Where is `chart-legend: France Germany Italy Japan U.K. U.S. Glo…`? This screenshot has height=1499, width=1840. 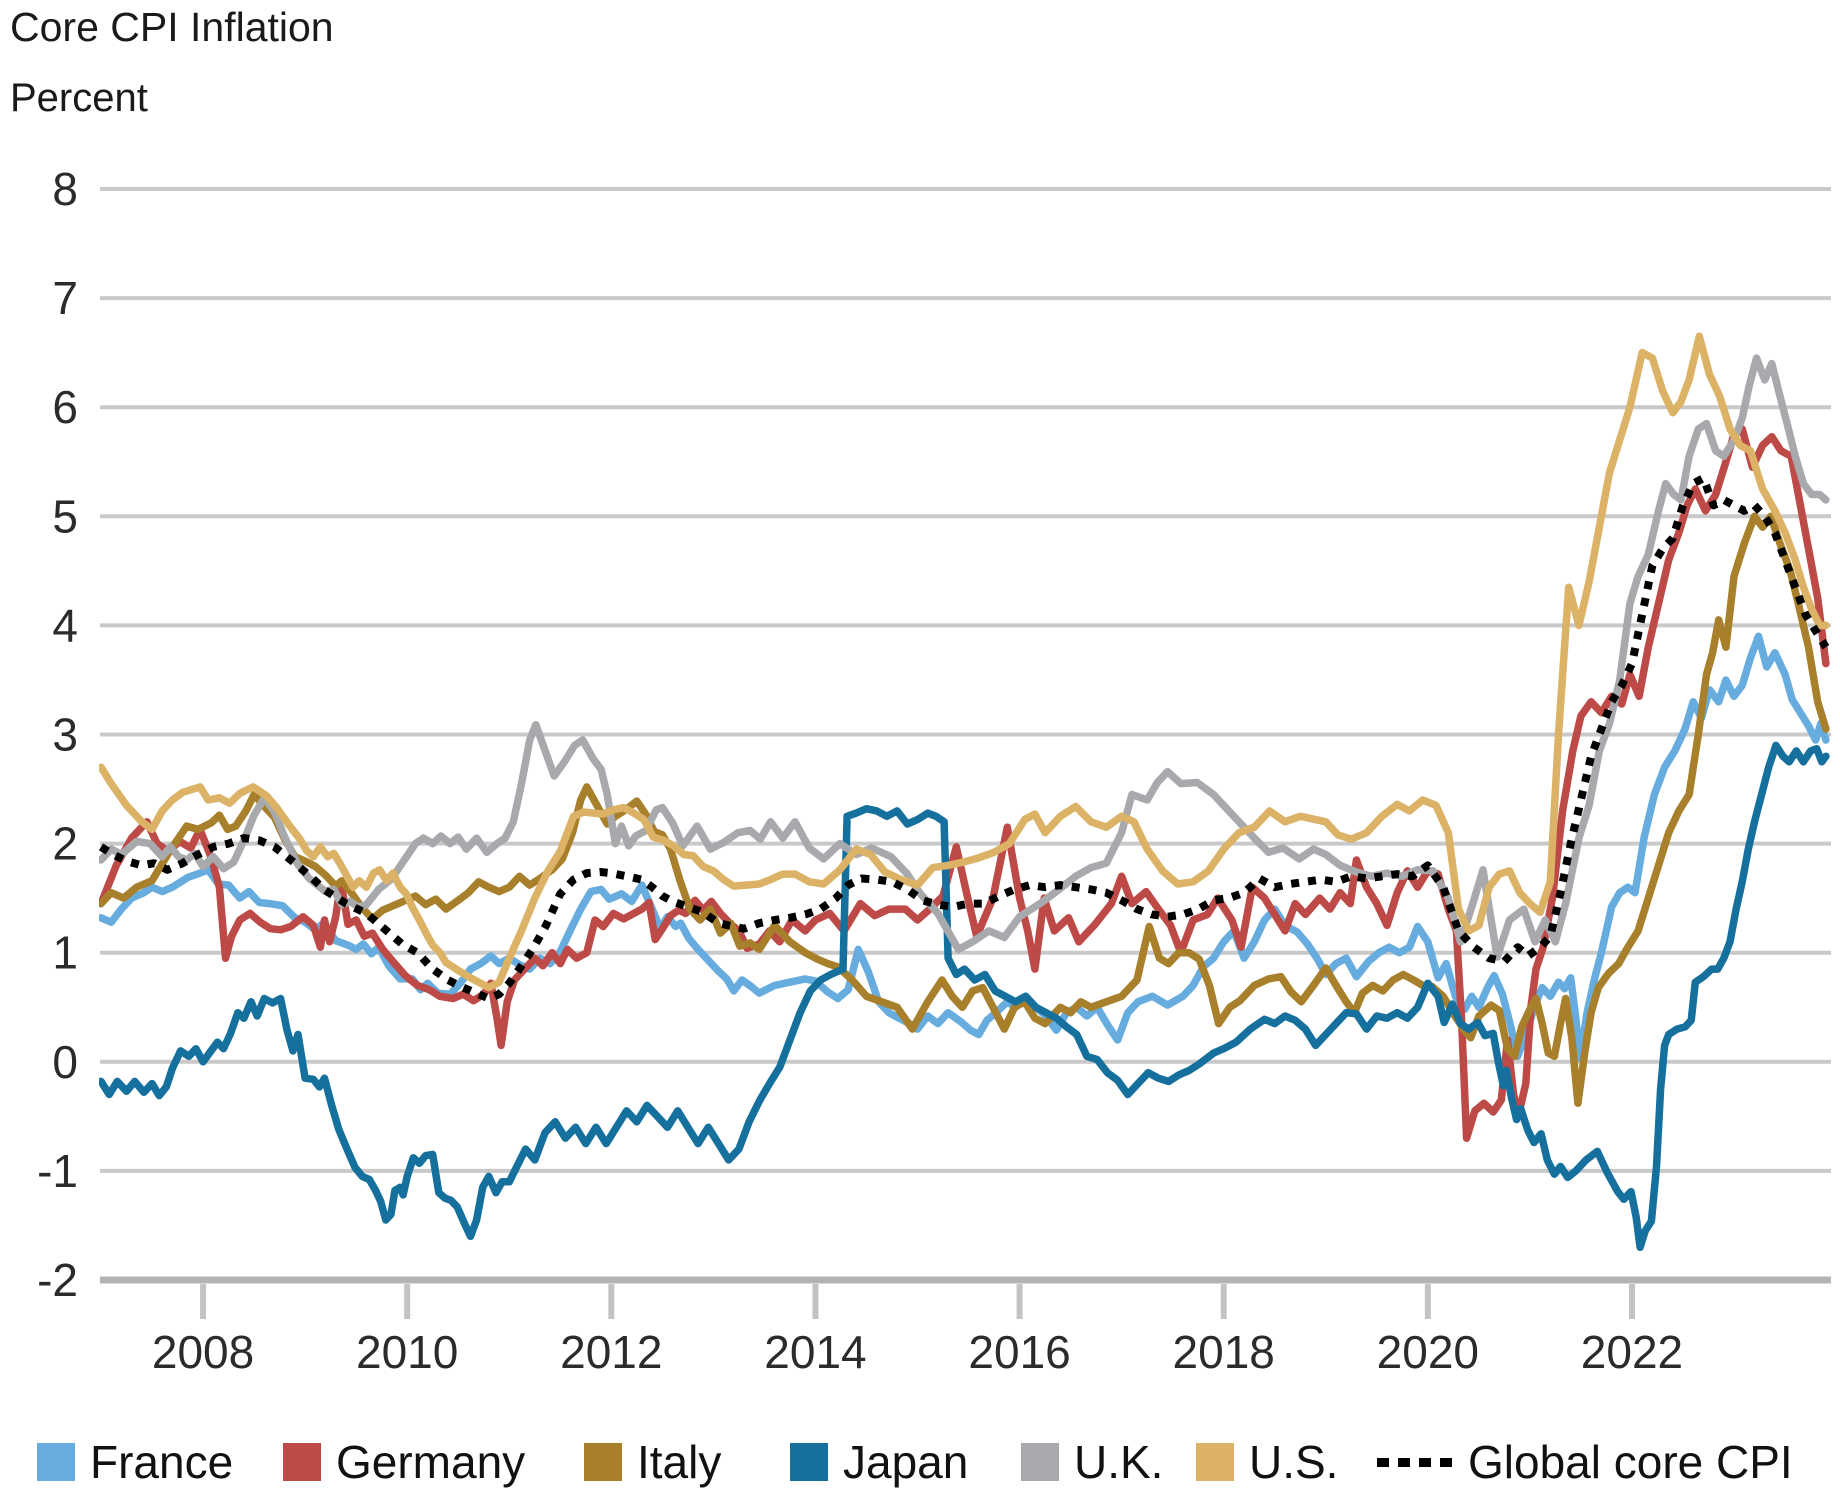 chart-legend: France Germany Italy Japan U.K. U.S. Glo… is located at coordinates (920, 1462).